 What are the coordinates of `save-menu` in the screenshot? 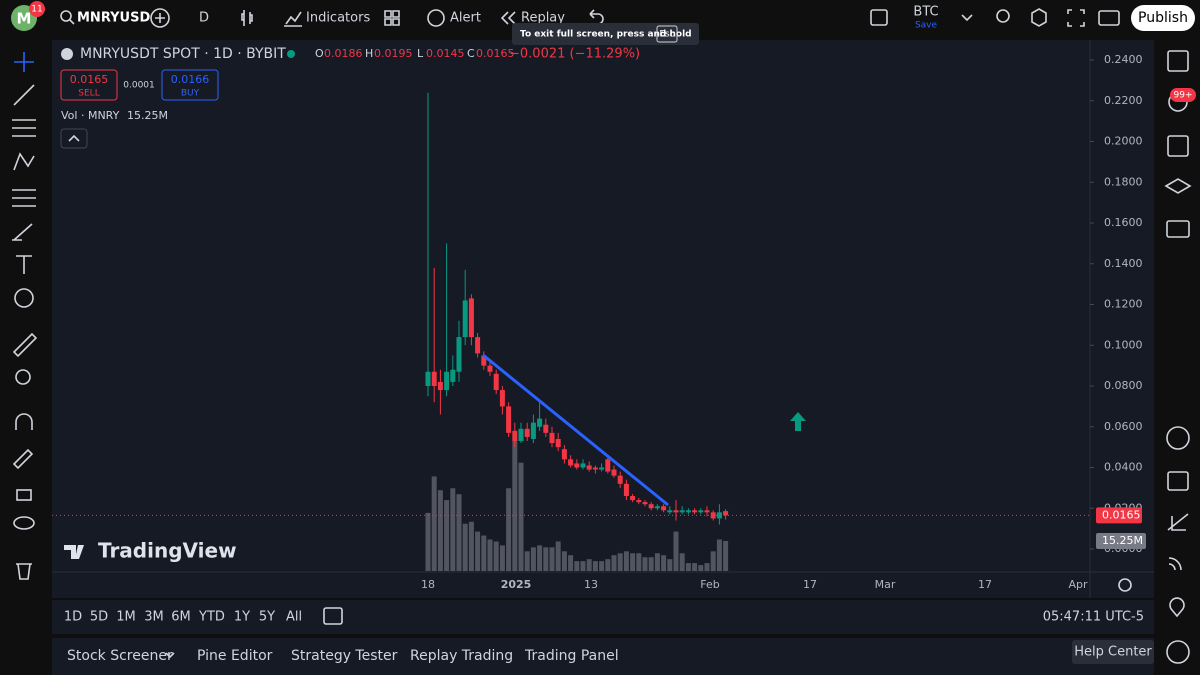 It's located at (967, 18).